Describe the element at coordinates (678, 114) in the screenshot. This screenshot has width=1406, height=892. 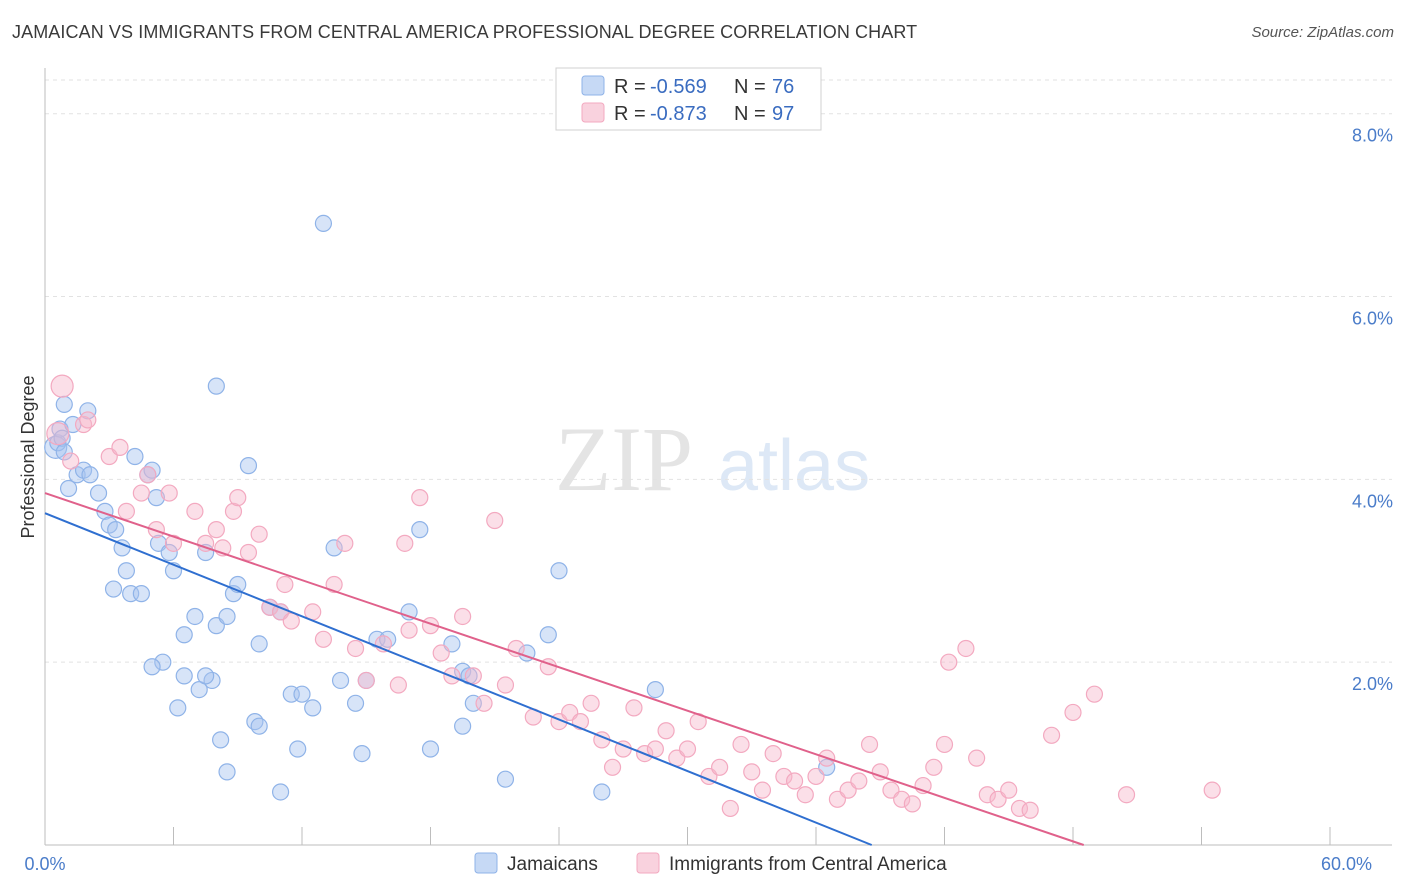
I see `legend-r-value-2: -0.873` at that location.